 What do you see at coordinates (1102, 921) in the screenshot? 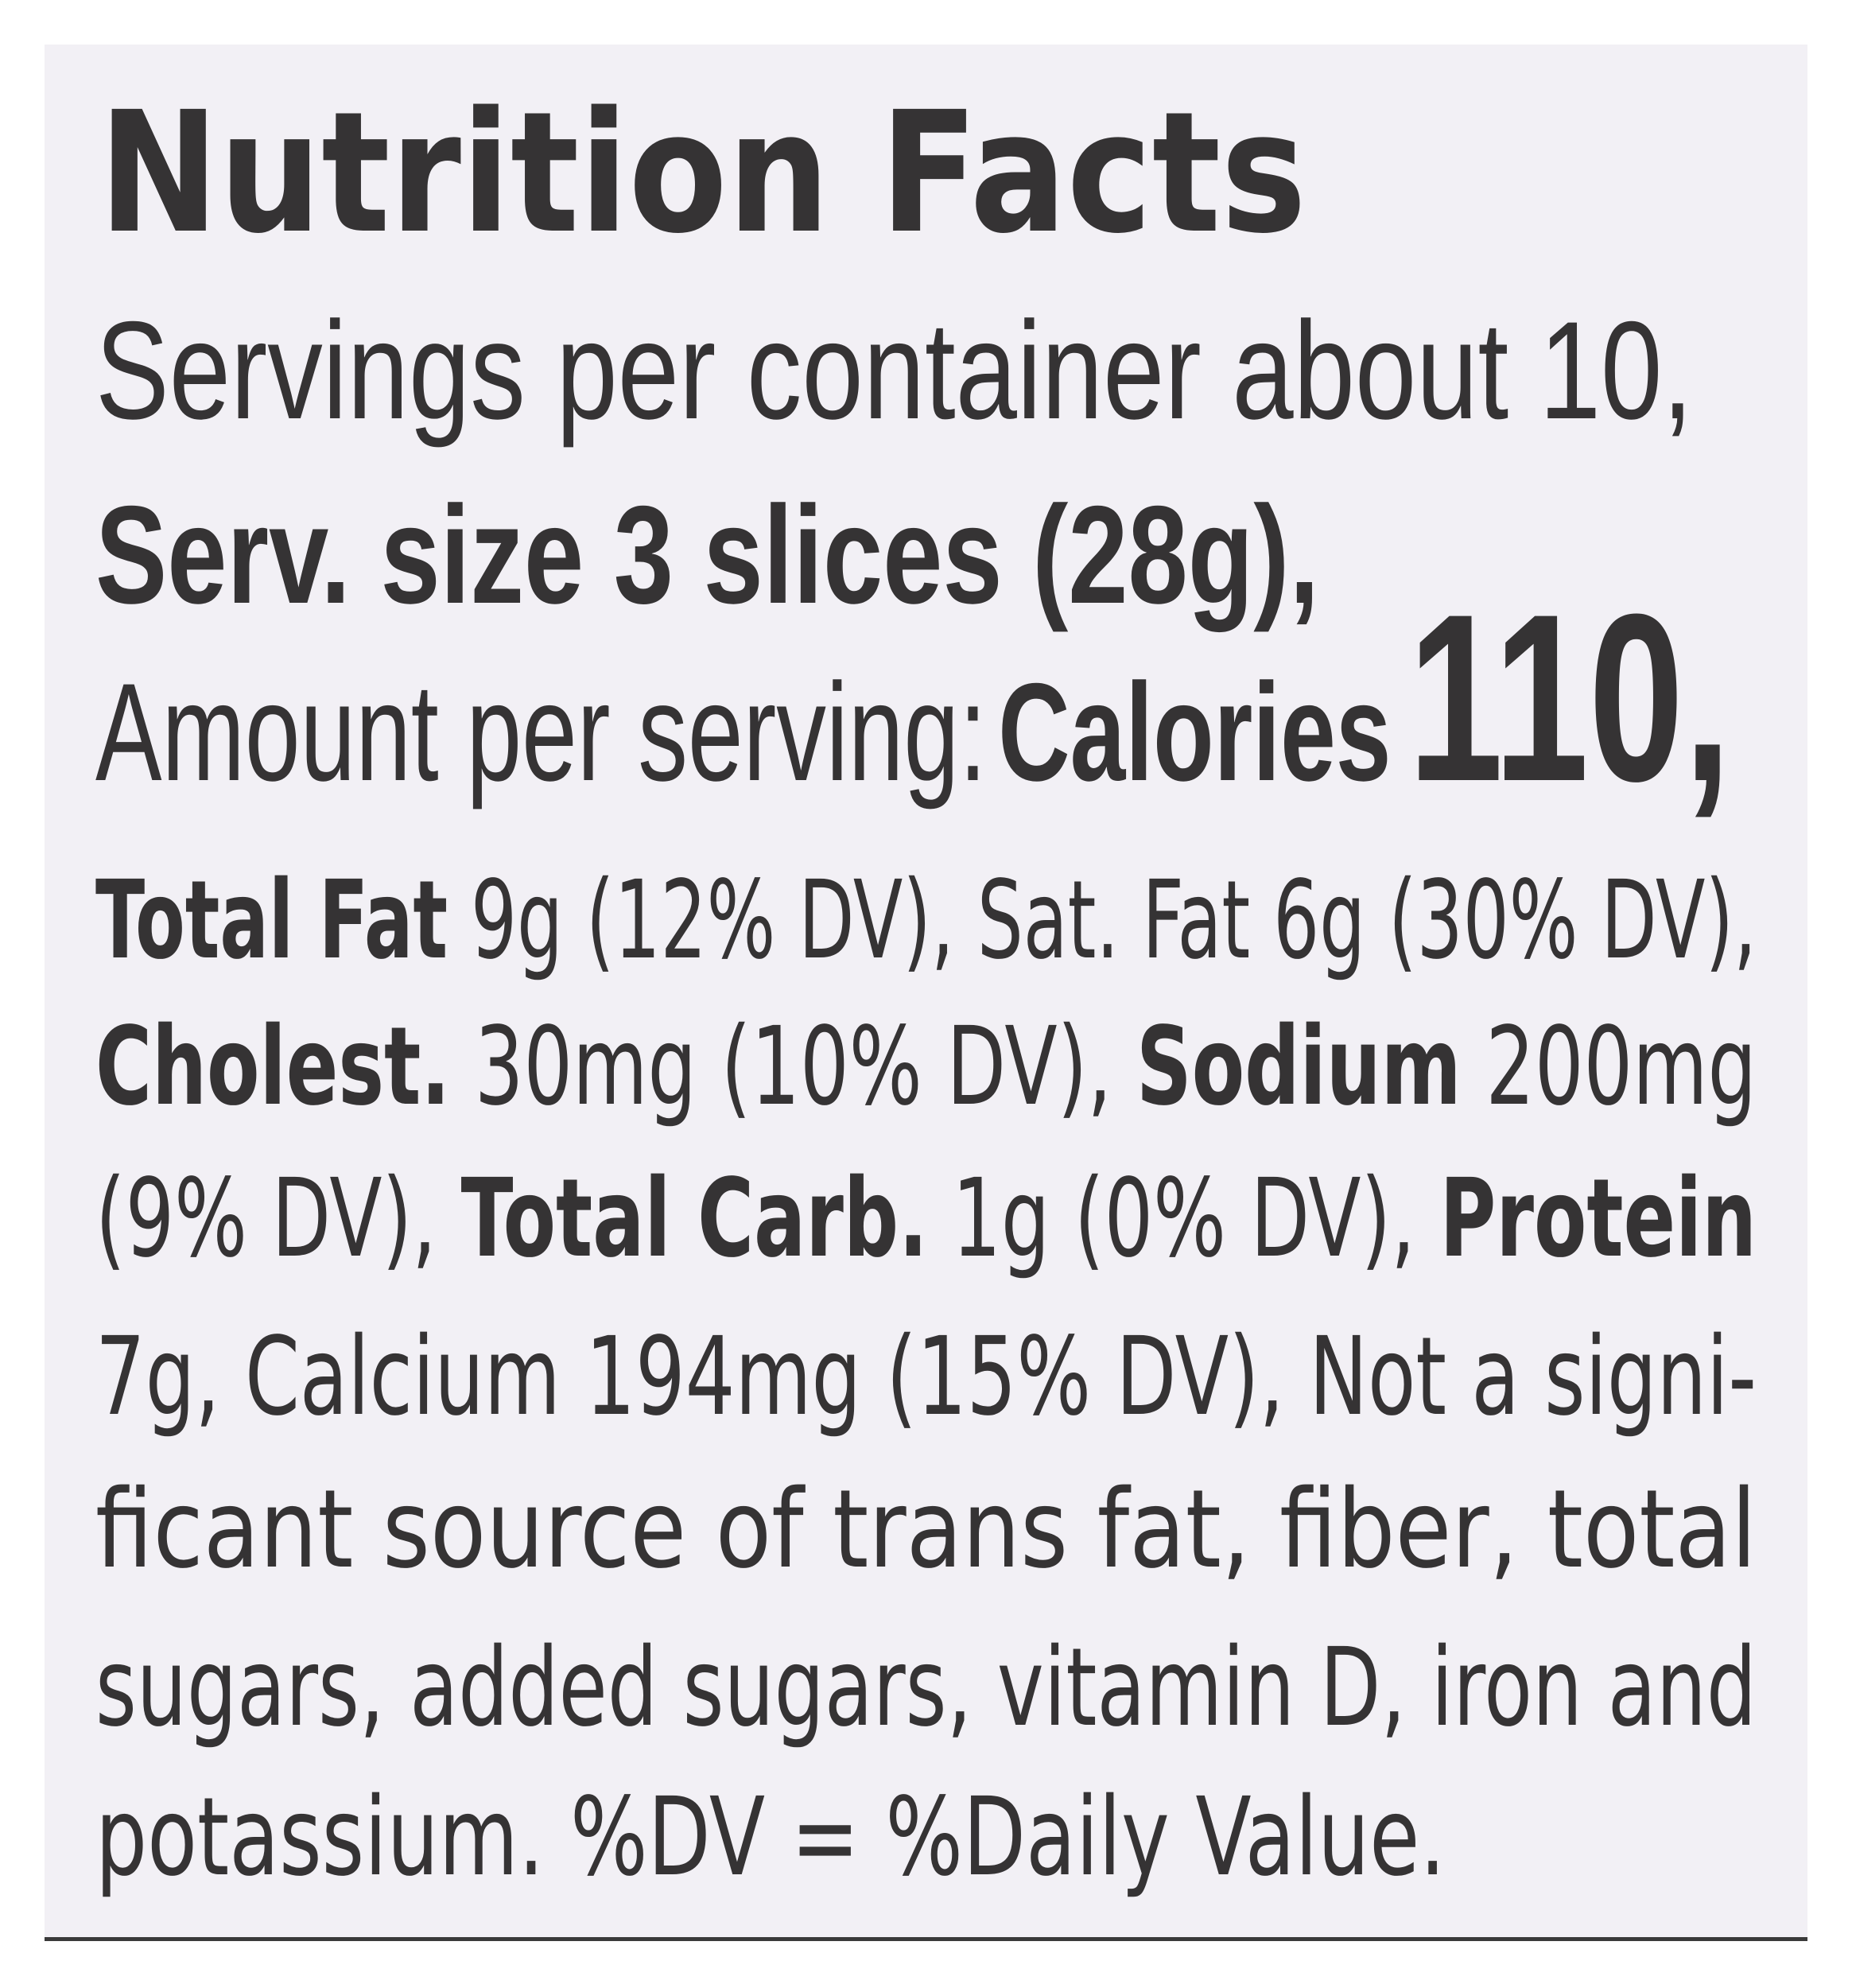
I see `nutrient-text: 9g (12% DV), Sat. Fat 6g (30% DV),` at bounding box center [1102, 921].